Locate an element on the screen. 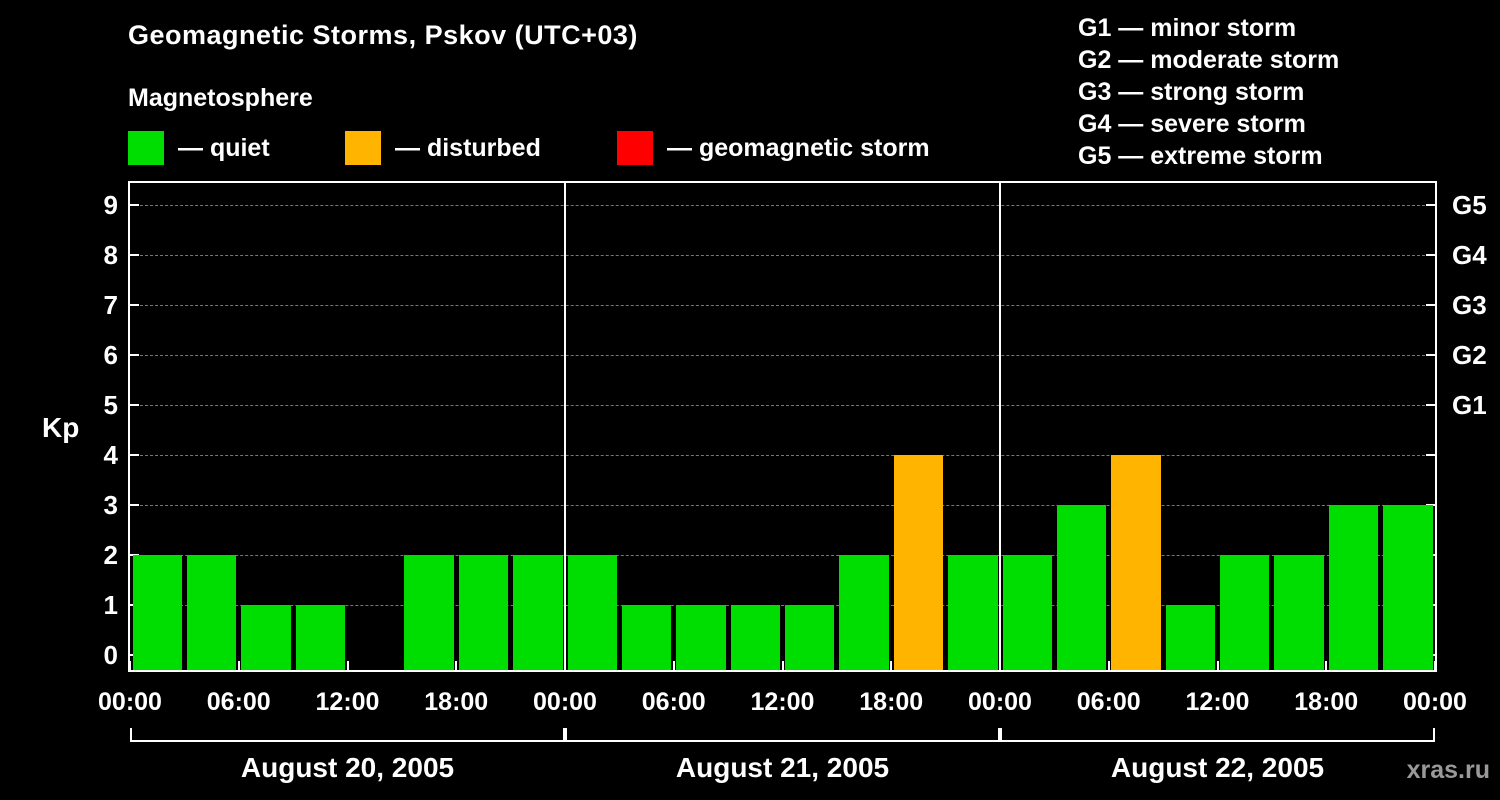  y-axis-label: 0 is located at coordinates (110, 655).